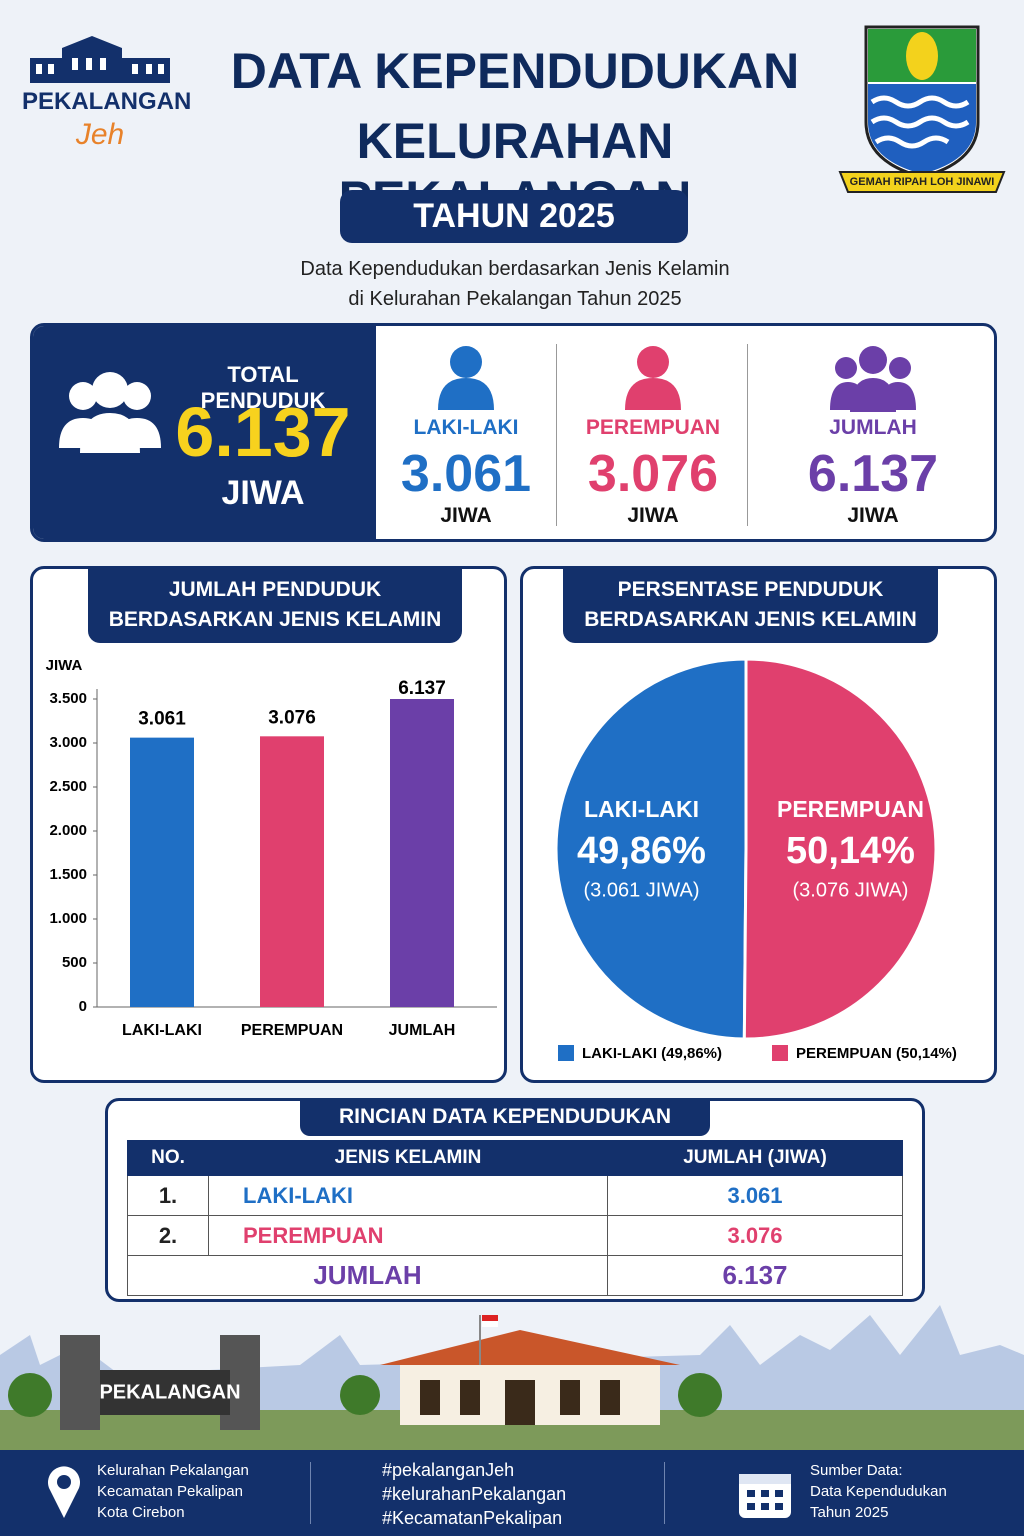  What do you see at coordinates (750, 619) in the screenshot?
I see `chart-title-line: BERDASARKAN JENIS KELAMIN` at bounding box center [750, 619].